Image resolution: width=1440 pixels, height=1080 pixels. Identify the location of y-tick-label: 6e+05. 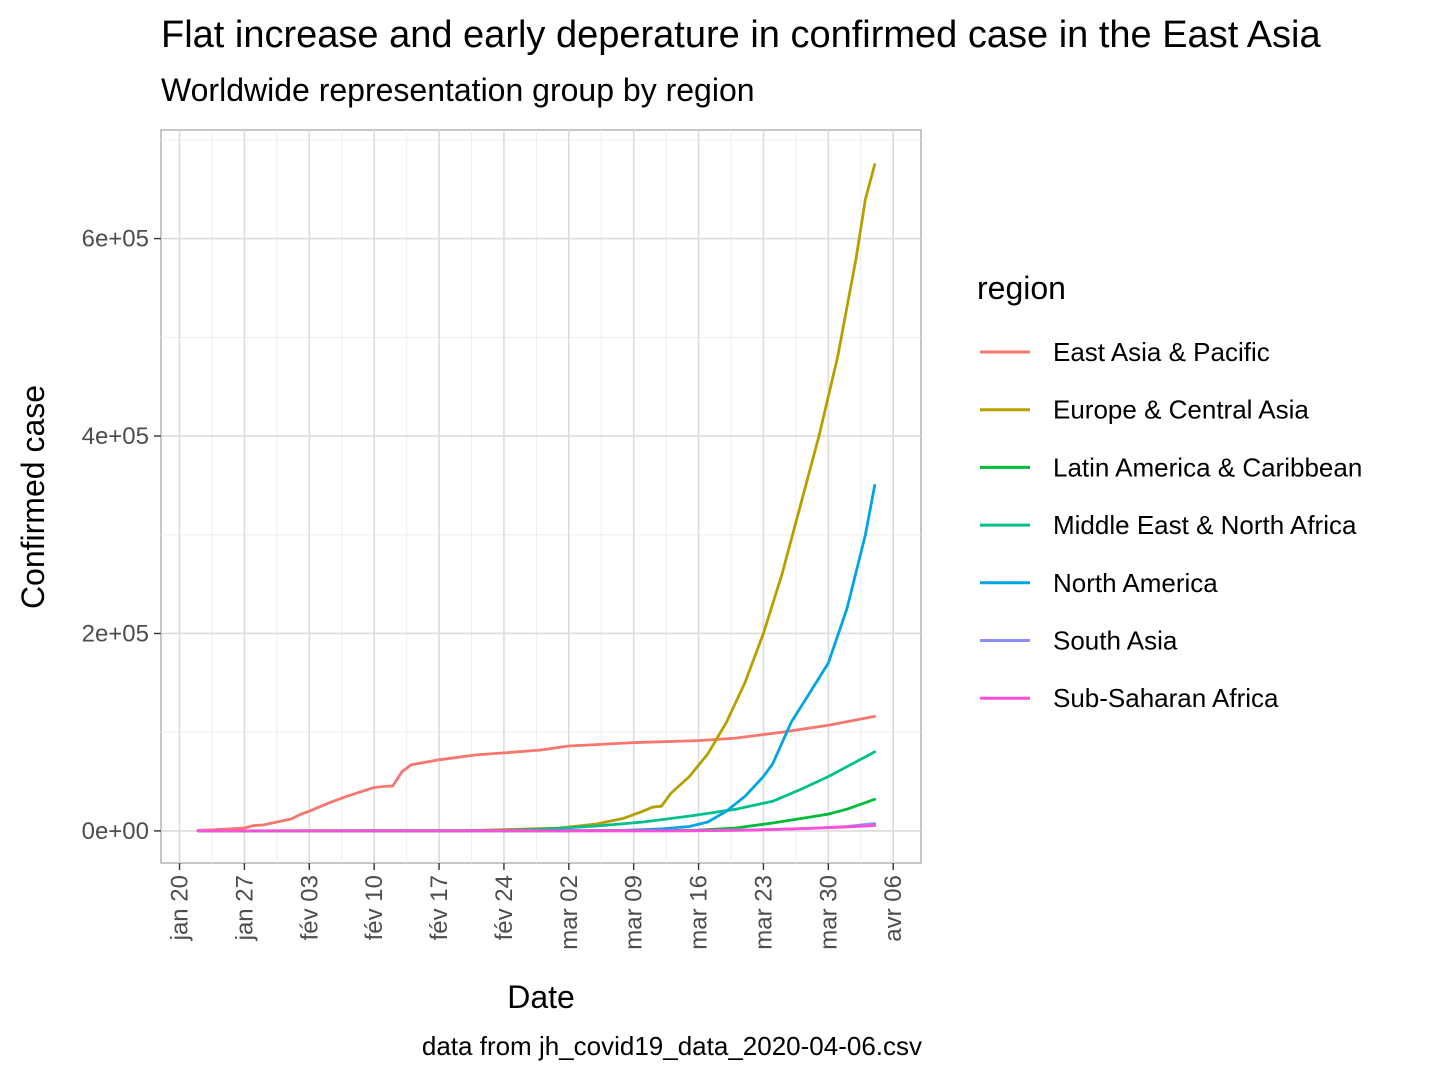
(115, 239).